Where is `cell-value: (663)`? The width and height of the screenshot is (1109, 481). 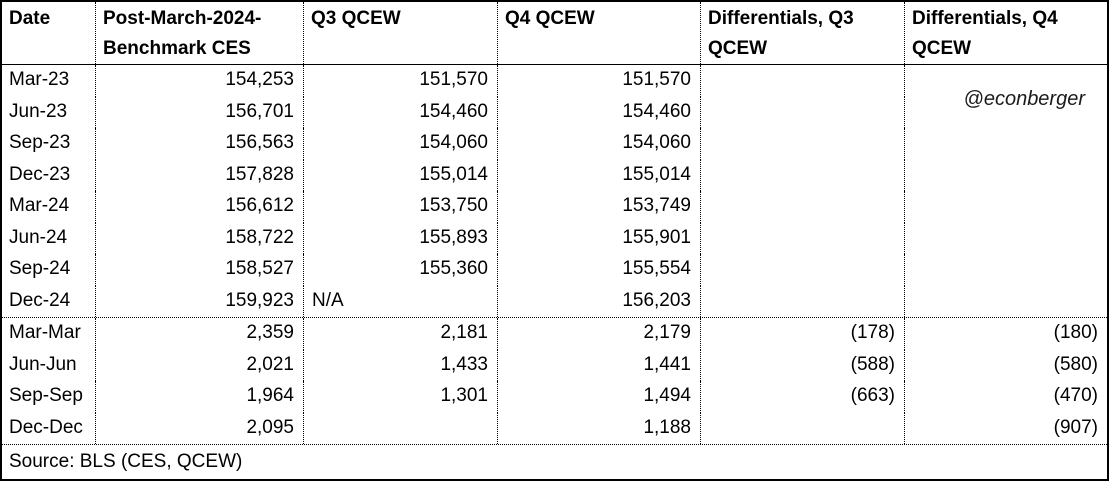 cell-value: (663) is located at coordinates (803, 397).